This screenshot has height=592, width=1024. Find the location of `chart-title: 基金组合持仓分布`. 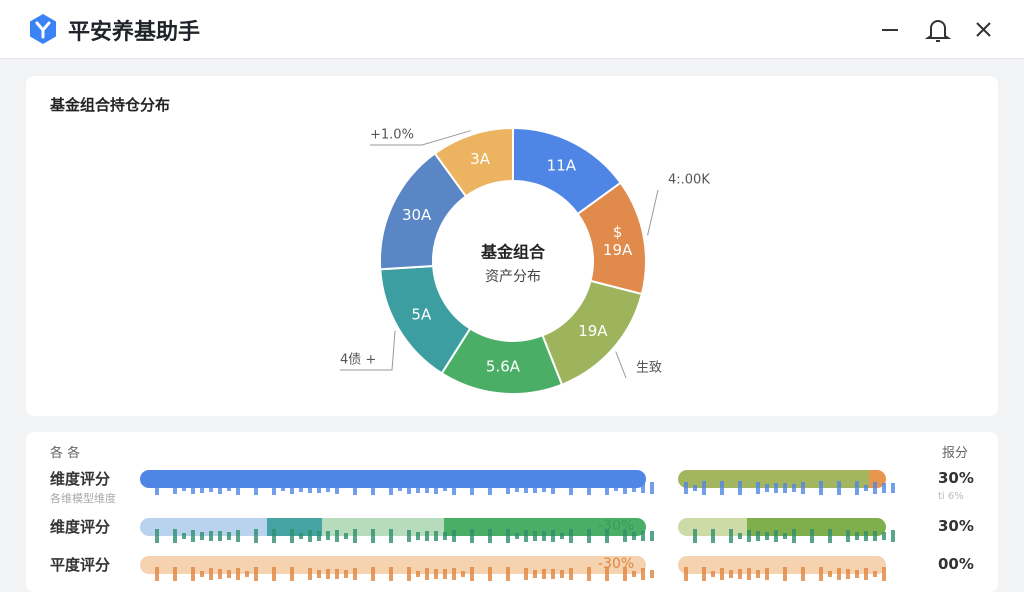

chart-title: 基金组合持仓分布 is located at coordinates (110, 105).